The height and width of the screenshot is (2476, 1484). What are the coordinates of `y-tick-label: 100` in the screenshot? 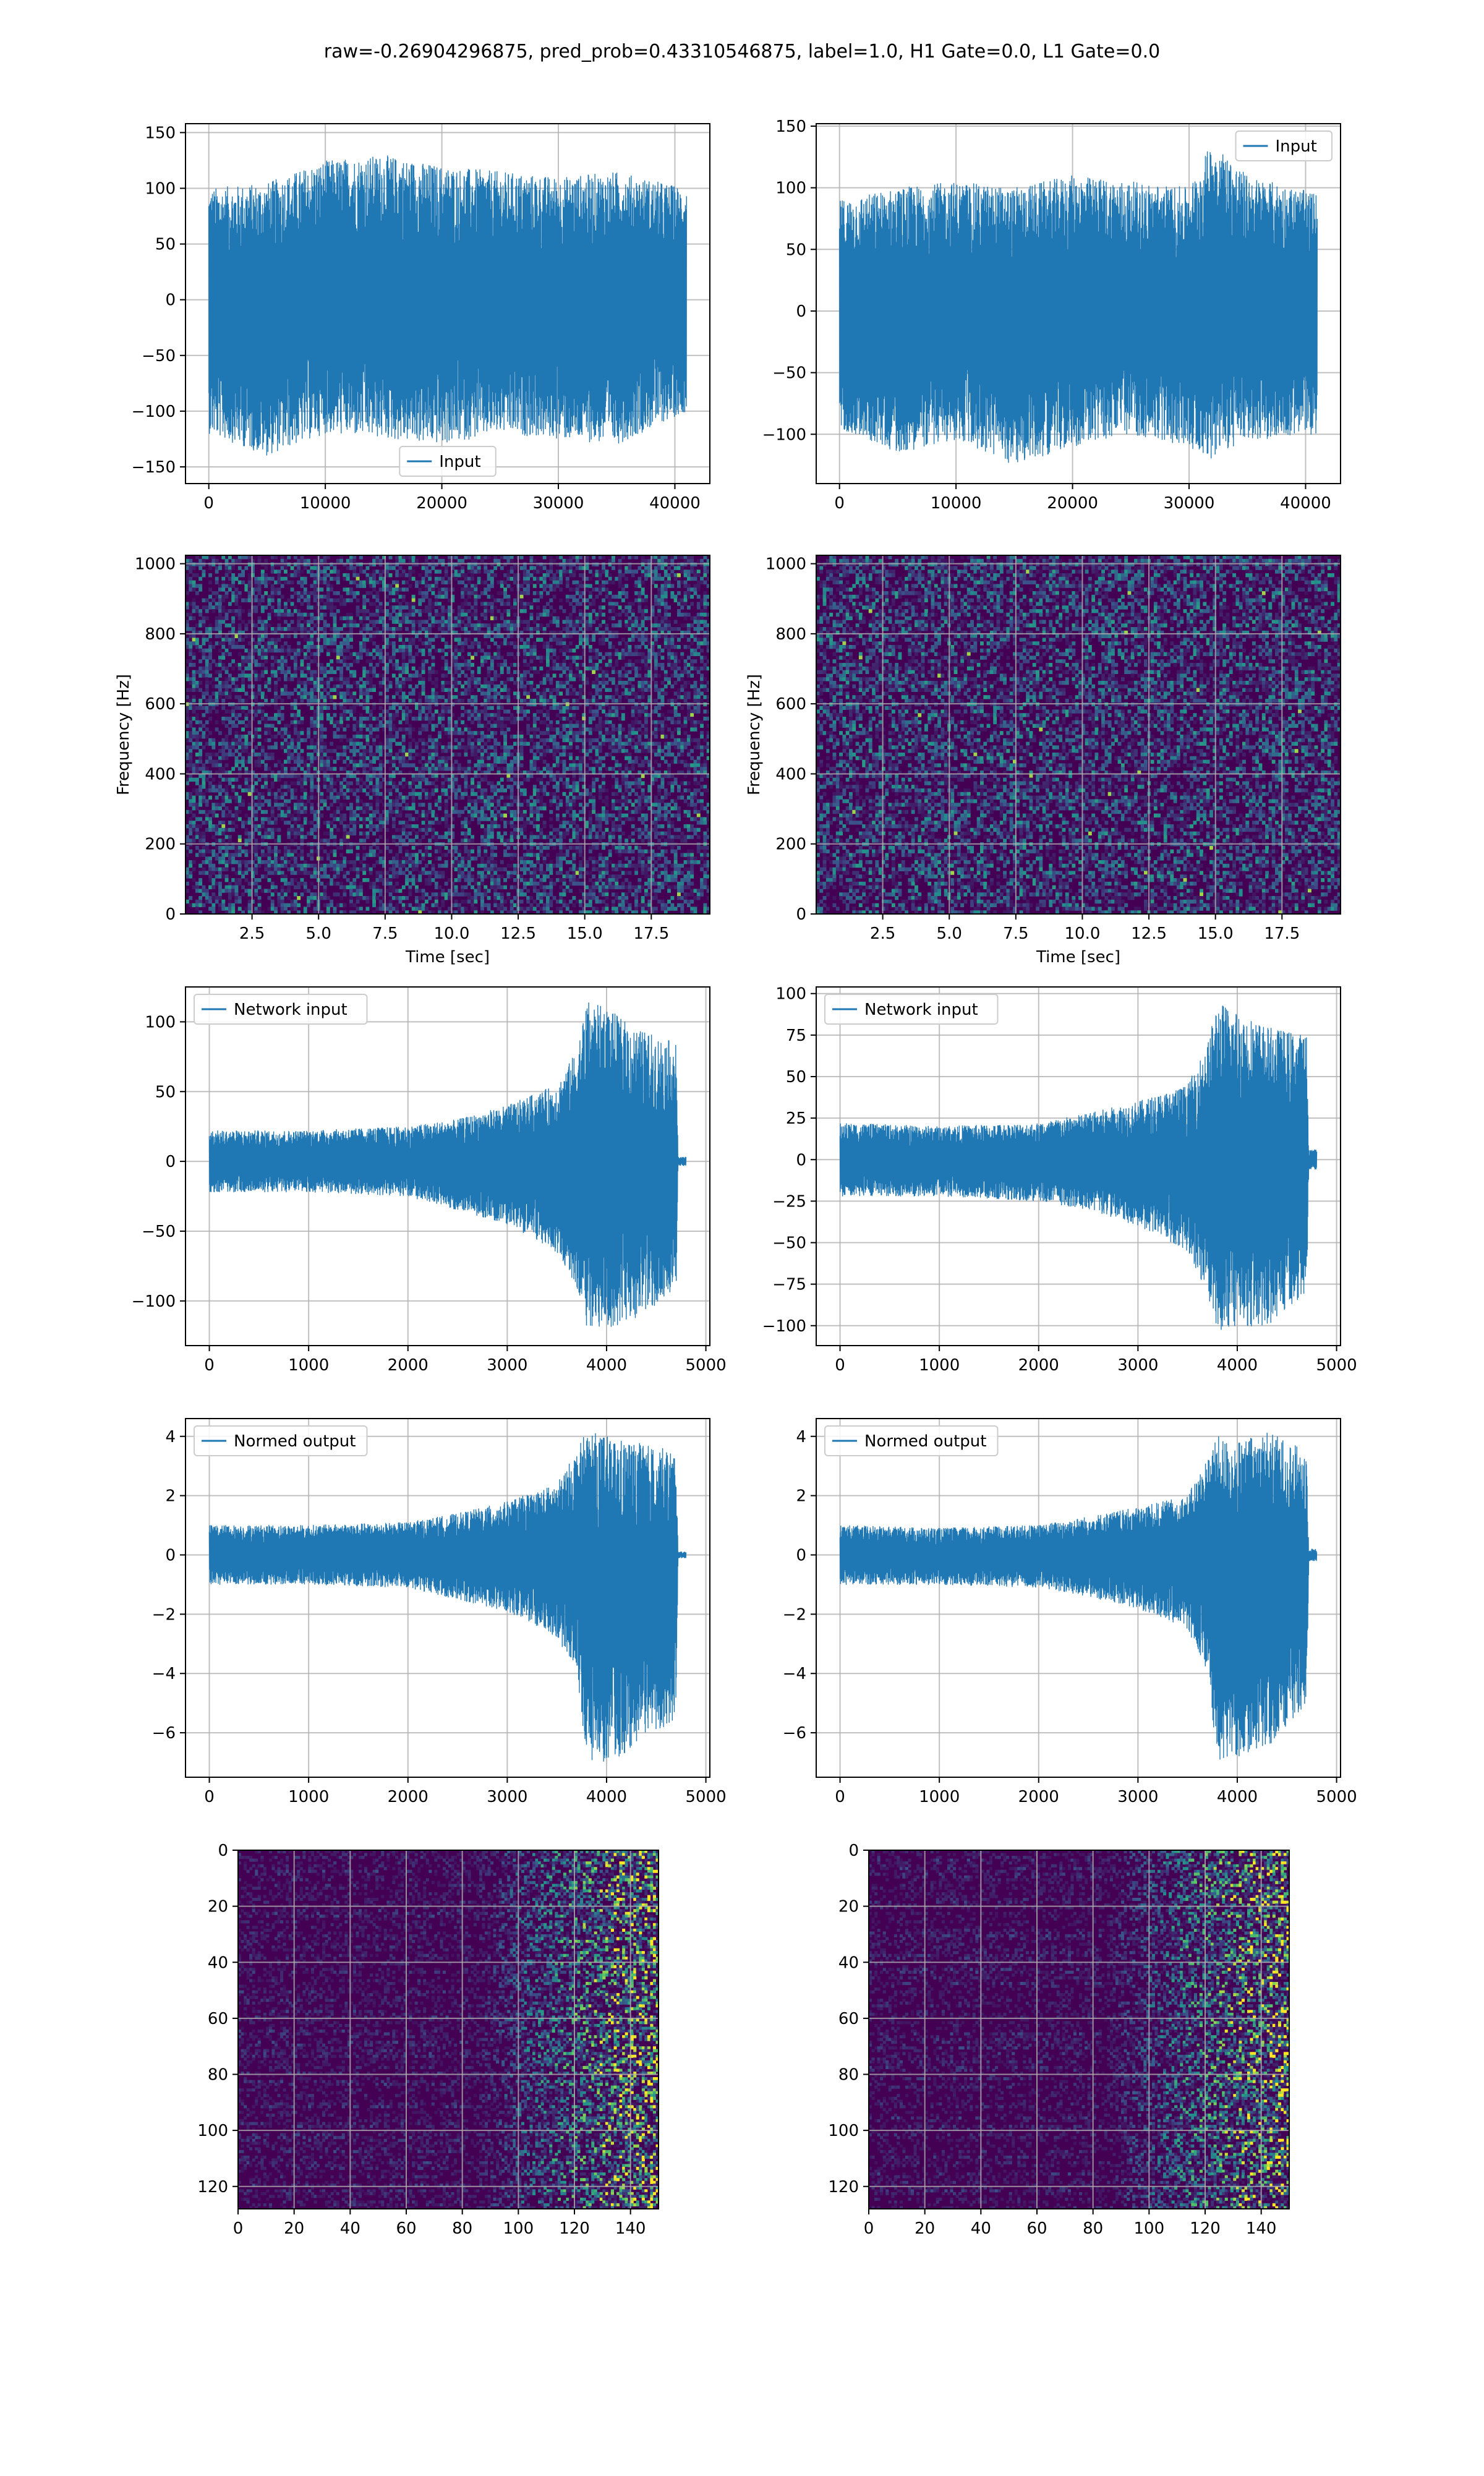 It's located at (790, 189).